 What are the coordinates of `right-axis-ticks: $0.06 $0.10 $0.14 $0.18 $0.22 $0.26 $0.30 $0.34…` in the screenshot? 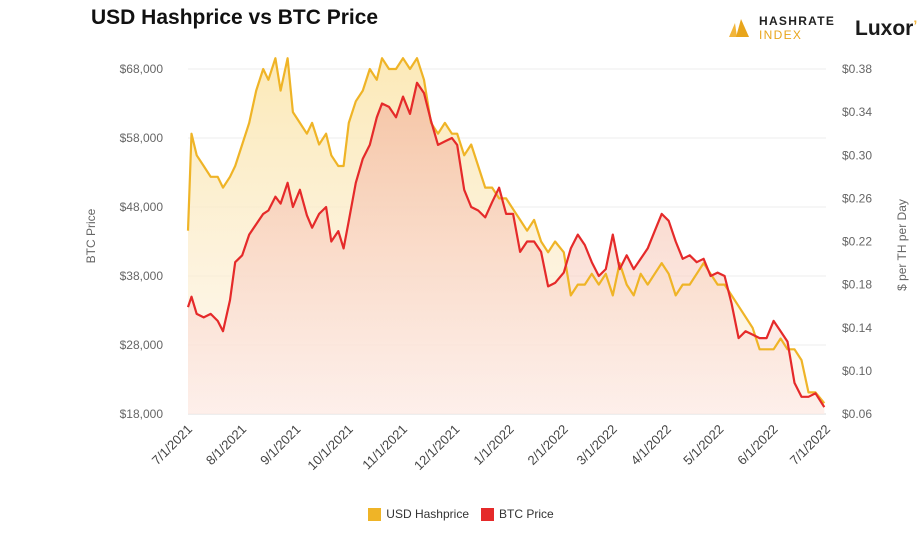 It's located at (857, 241).